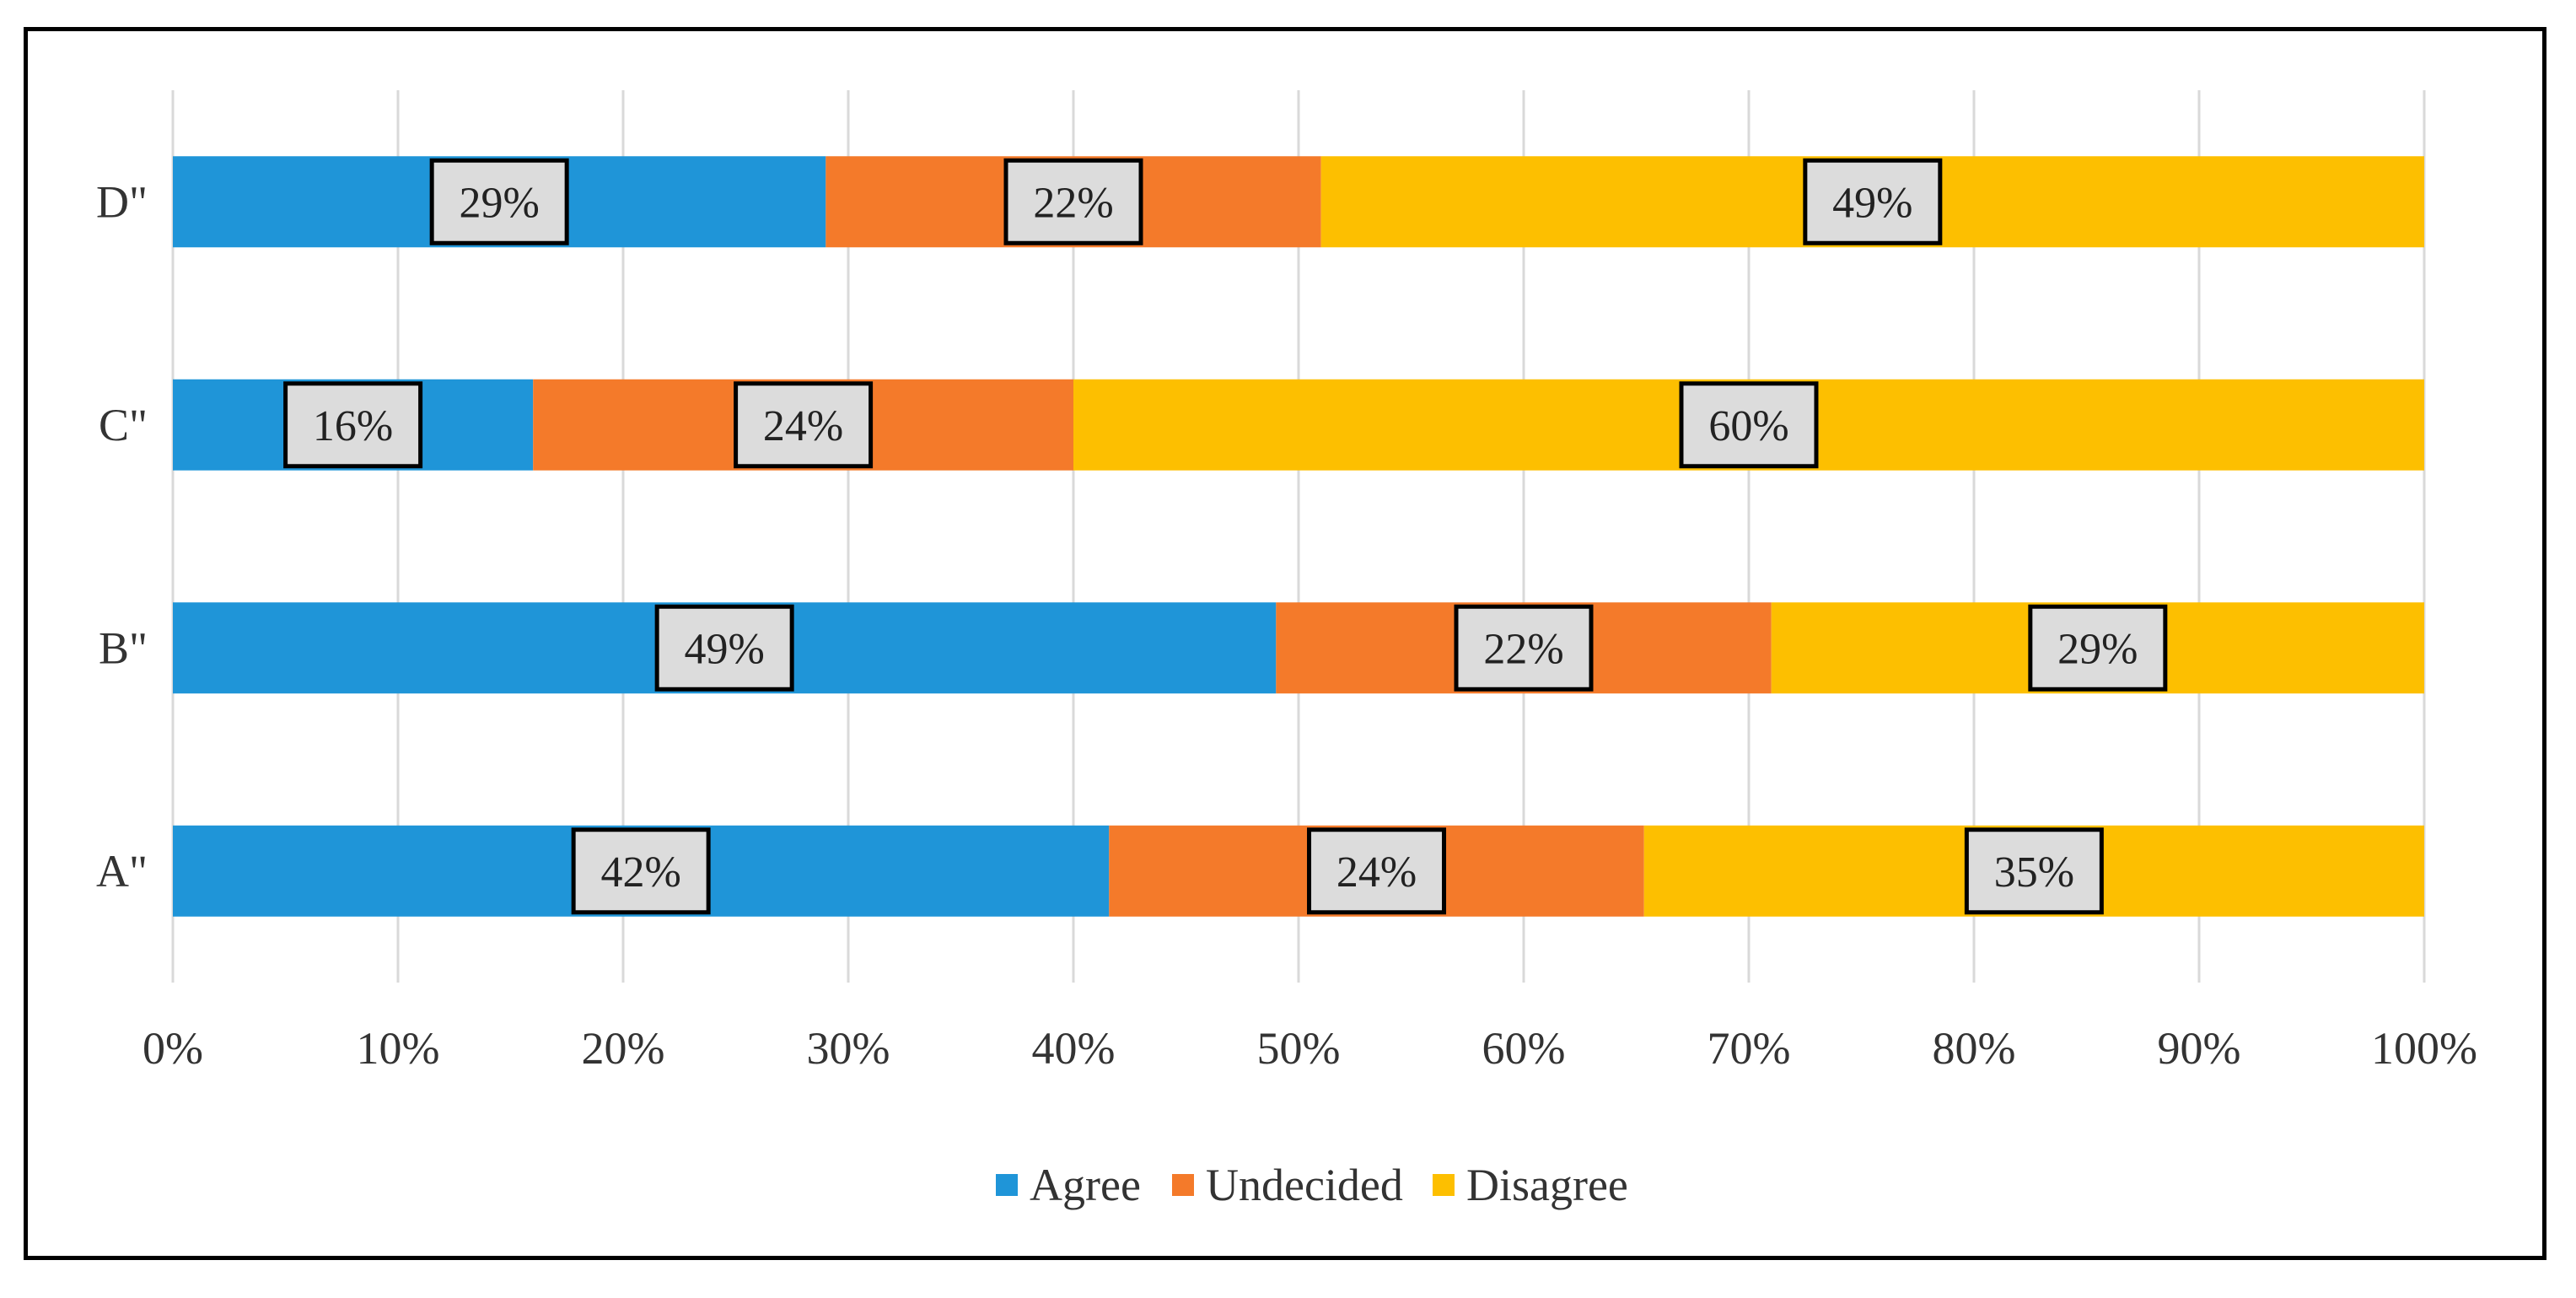  What do you see at coordinates (1183, 1185) in the screenshot?
I see `legend-swatch-undecided` at bounding box center [1183, 1185].